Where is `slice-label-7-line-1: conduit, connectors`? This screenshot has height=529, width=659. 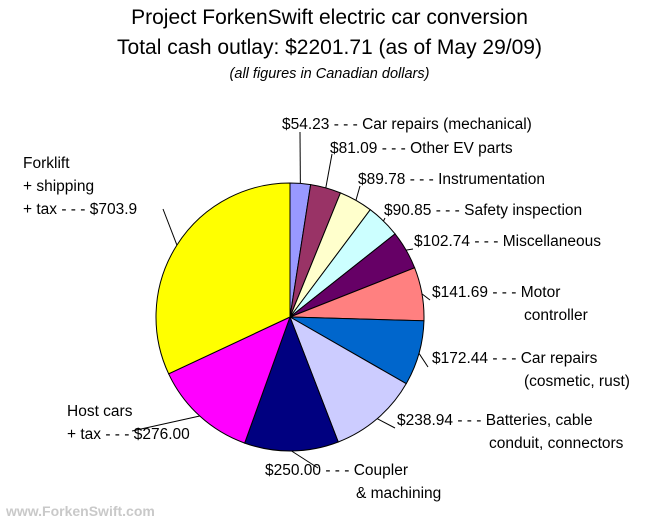 slice-label-7-line-1: conduit, connectors is located at coordinates (556, 443).